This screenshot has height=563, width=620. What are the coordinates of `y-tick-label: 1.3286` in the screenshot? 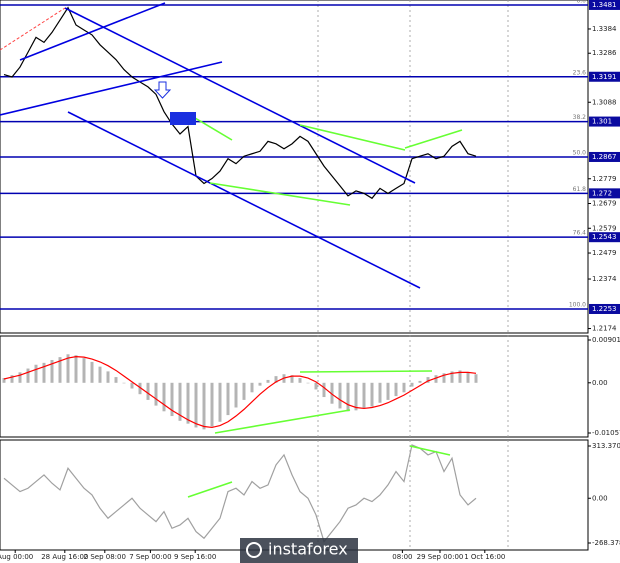 It's located at (604, 53).